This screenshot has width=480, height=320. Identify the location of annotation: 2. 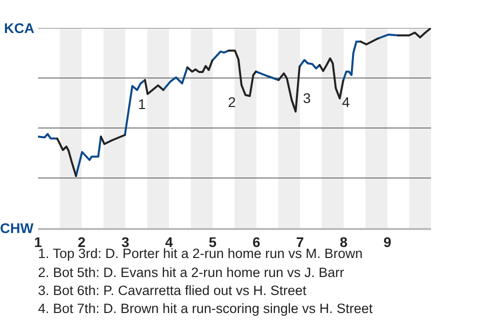
(232, 102).